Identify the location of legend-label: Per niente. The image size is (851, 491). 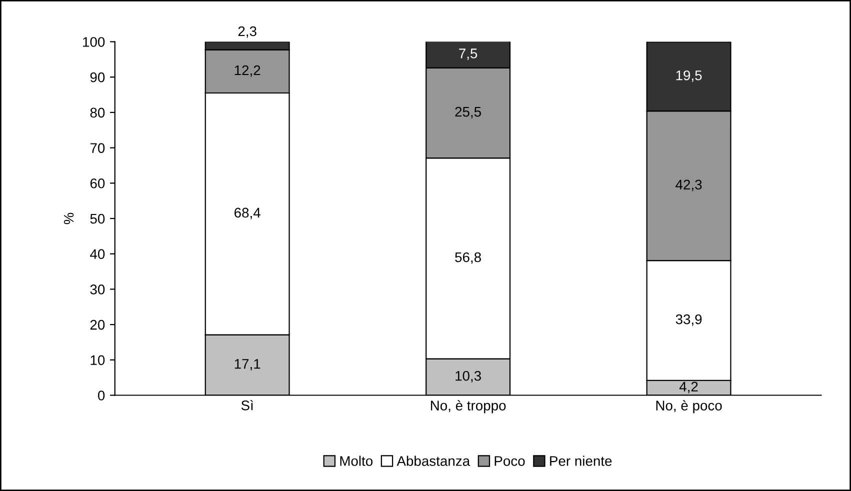
(581, 461).